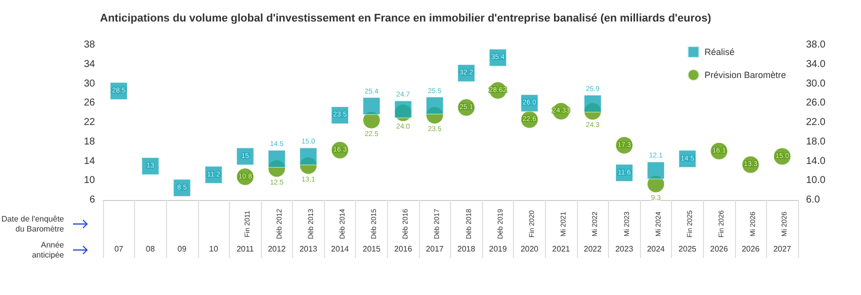  I want to click on x-tick-label: 07, so click(119, 249).